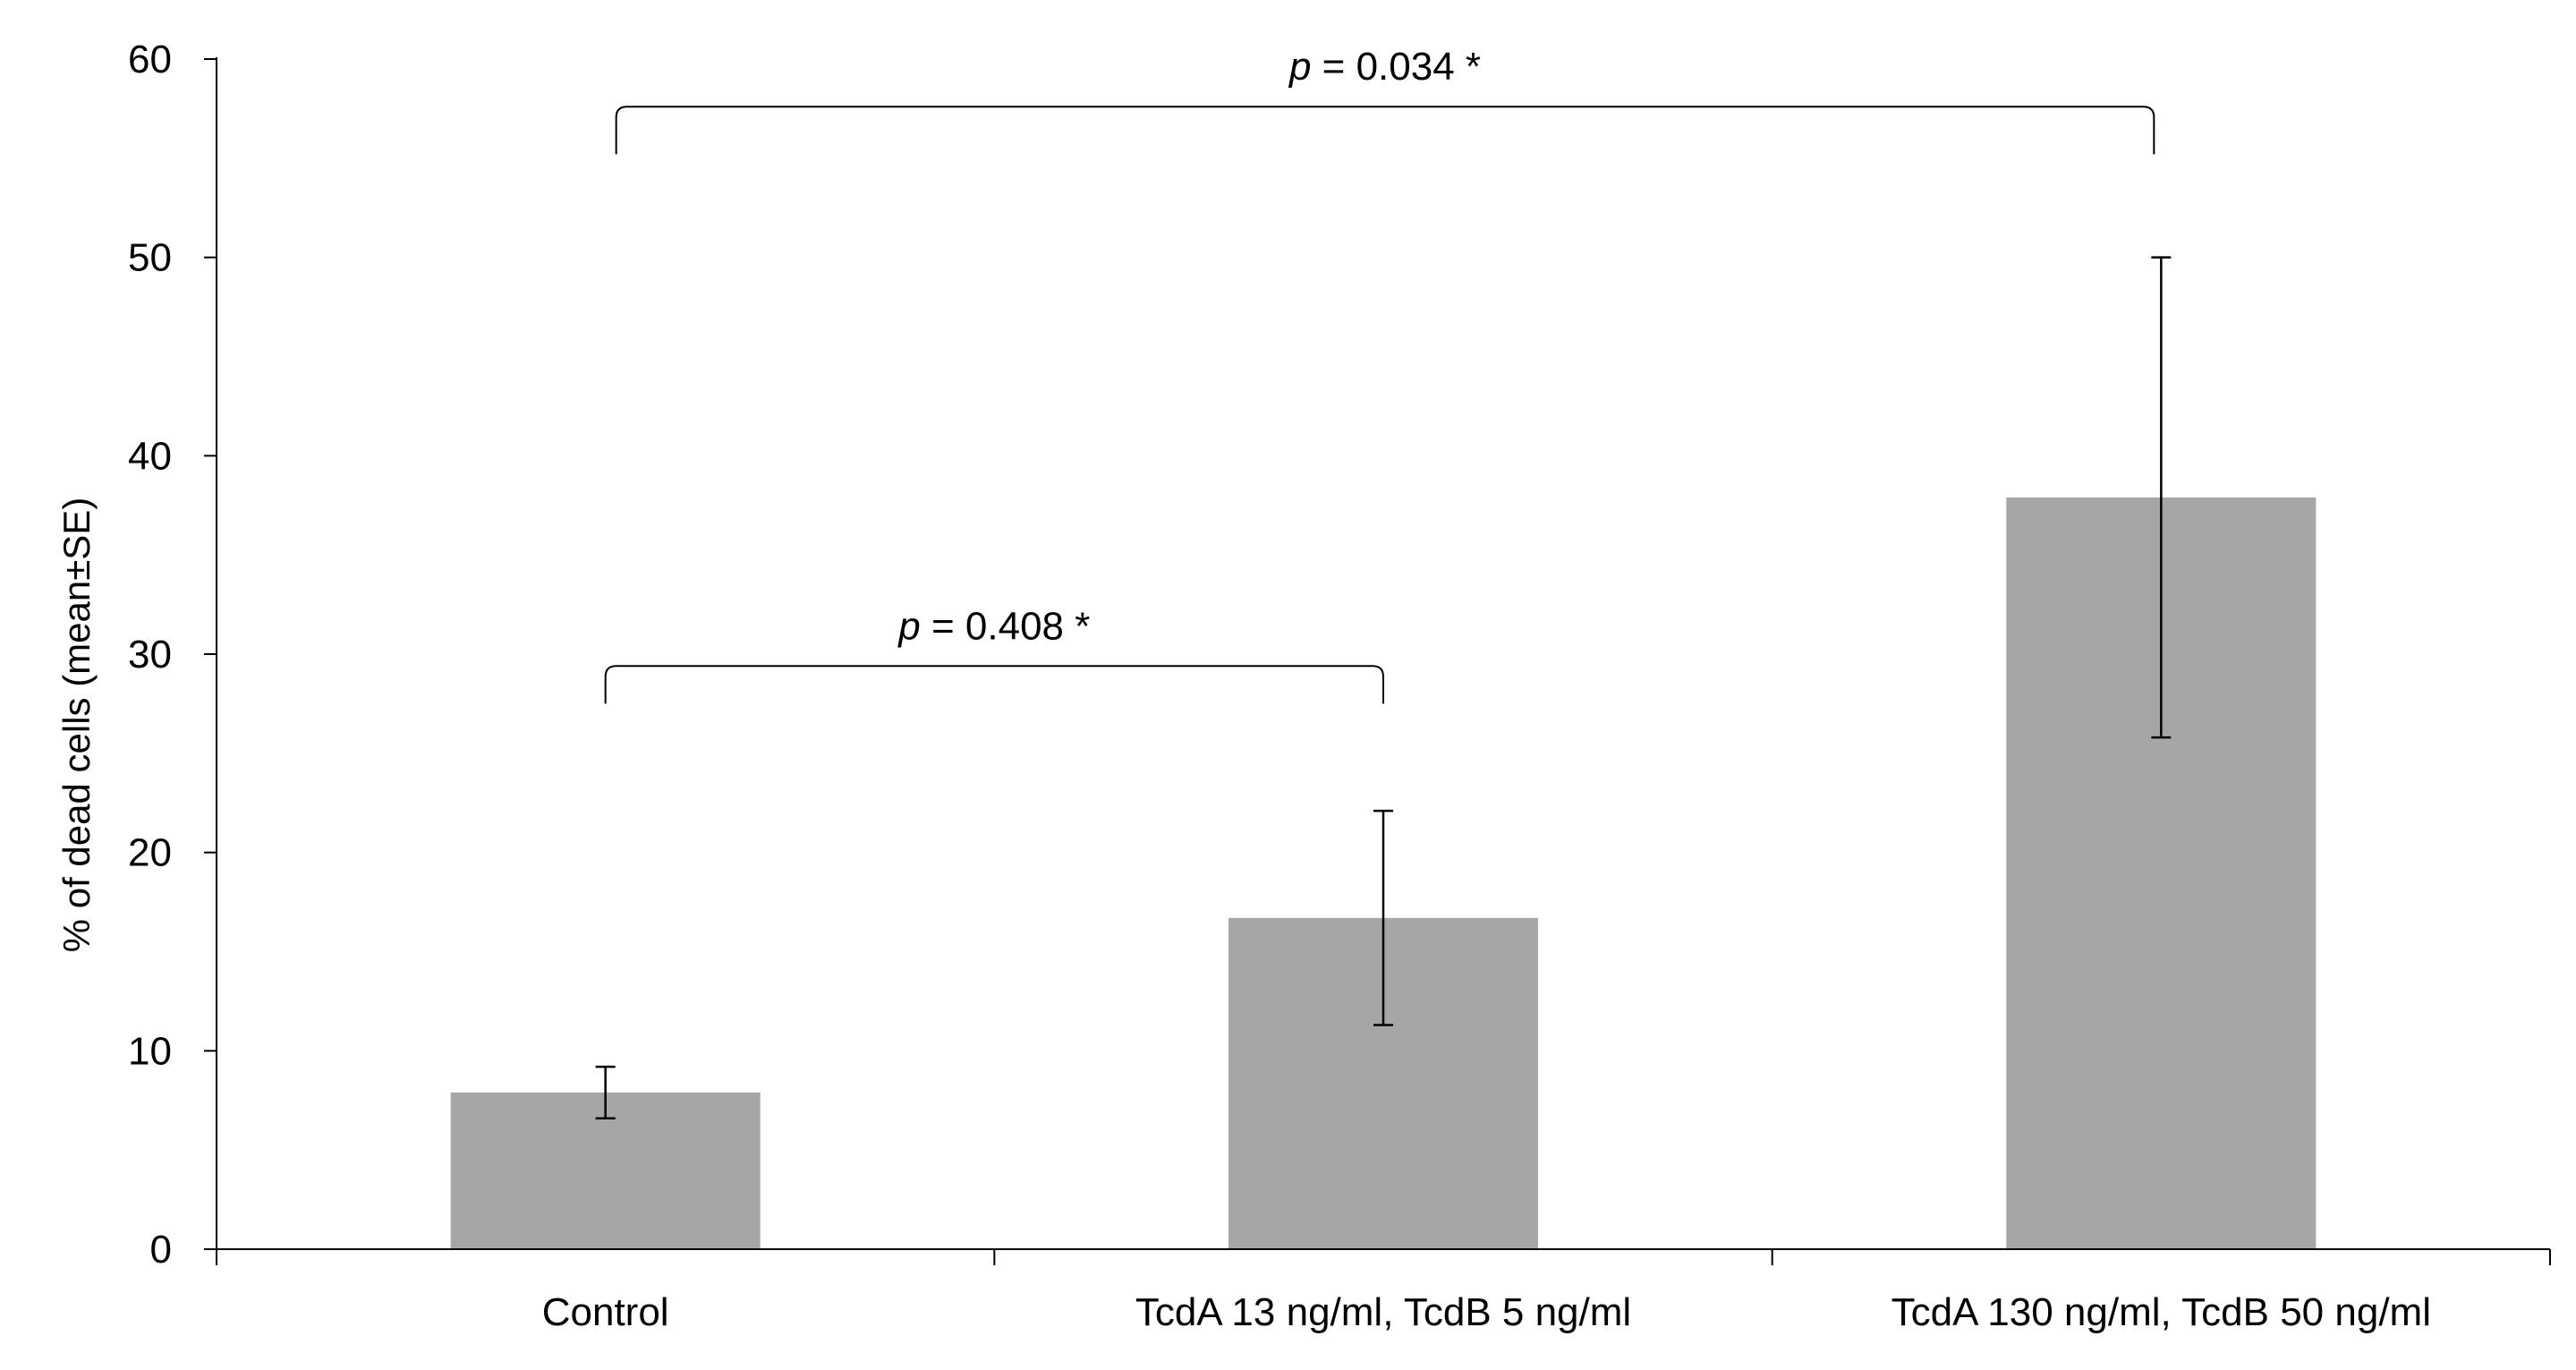 This screenshot has width=2576, height=1370. I want to click on y-axis-label: % of dead cells (mean±SE), so click(76, 725).